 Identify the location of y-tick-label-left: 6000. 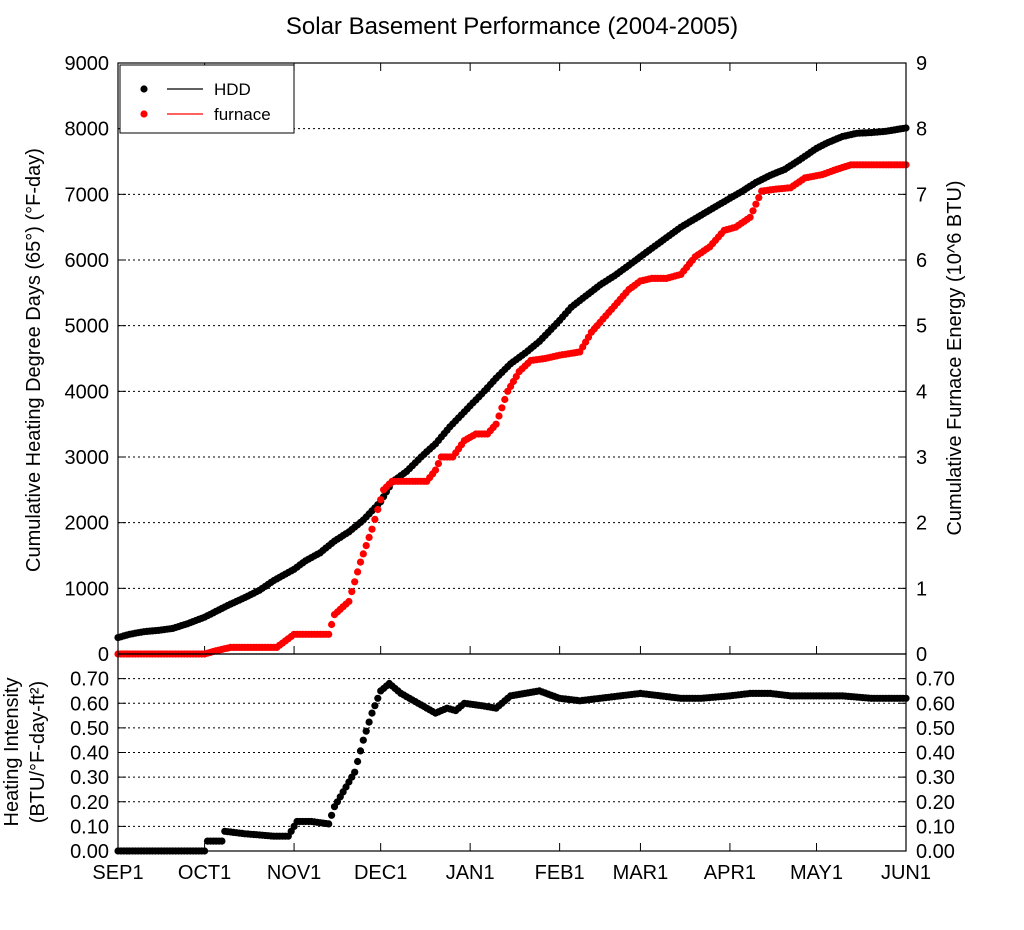
(87, 261).